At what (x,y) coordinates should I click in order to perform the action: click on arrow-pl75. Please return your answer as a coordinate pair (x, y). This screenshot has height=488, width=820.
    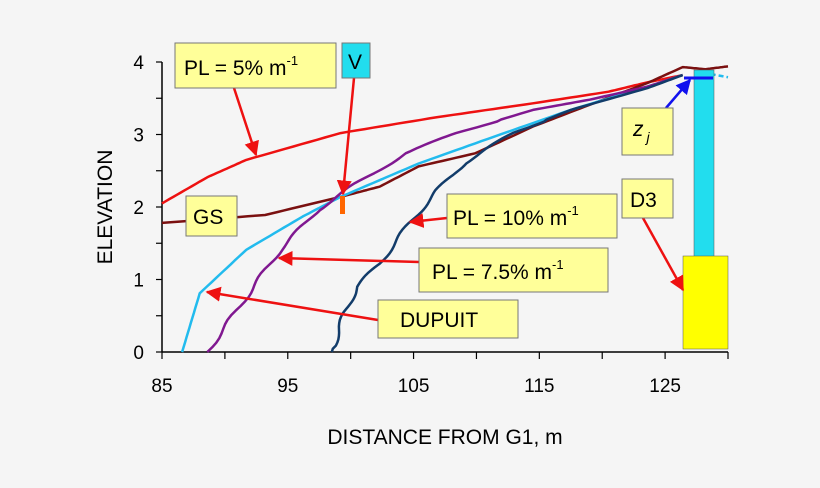
    Looking at the image, I should click on (348, 258).